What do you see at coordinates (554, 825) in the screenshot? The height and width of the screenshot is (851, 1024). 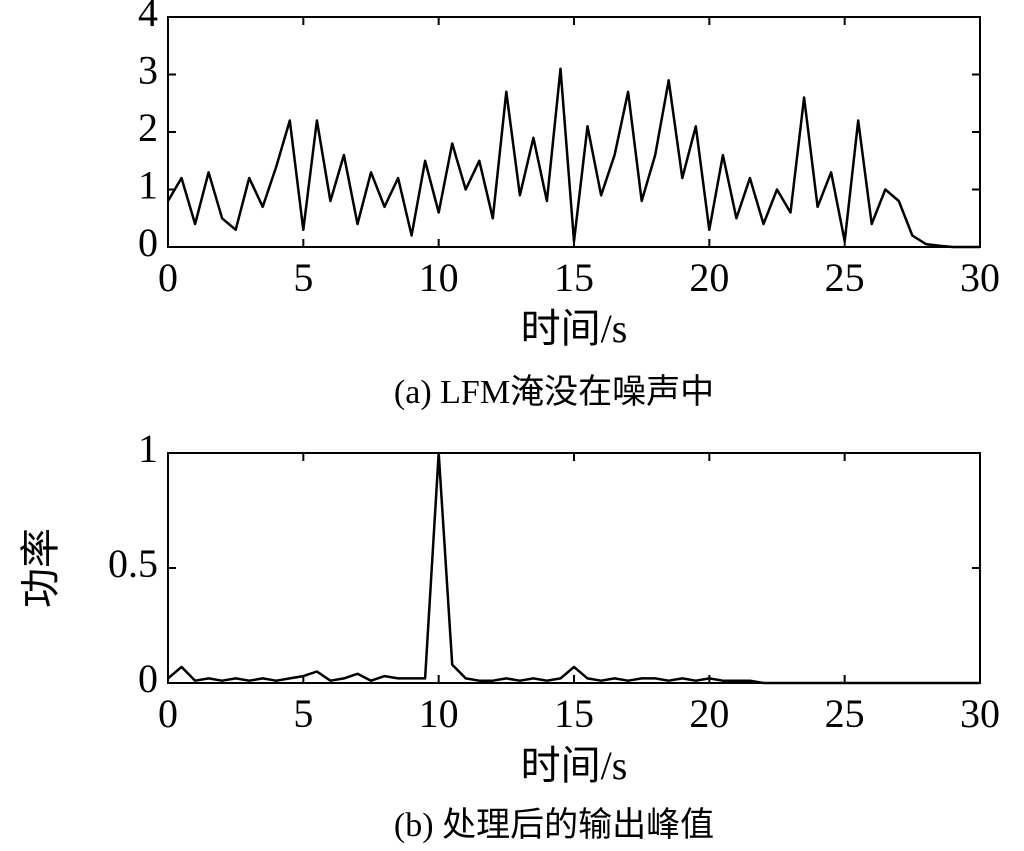 I see `caption: (b) 处理后的输出峰值` at bounding box center [554, 825].